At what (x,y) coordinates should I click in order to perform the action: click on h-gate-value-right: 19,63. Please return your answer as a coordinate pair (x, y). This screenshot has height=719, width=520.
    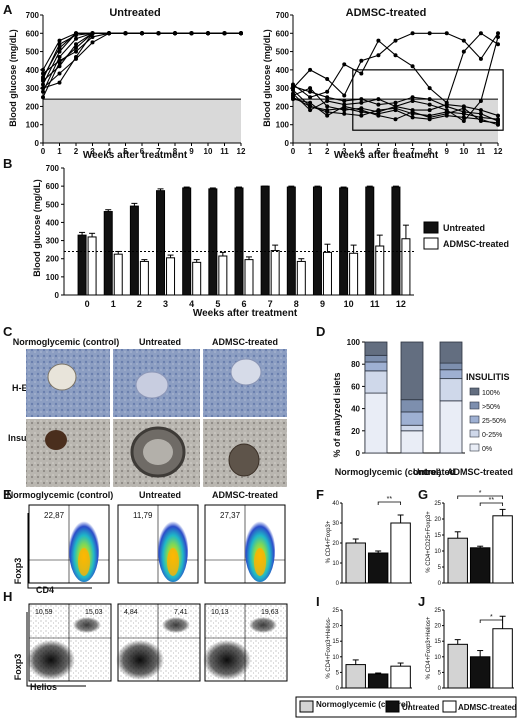
    Looking at the image, I should click on (270, 612).